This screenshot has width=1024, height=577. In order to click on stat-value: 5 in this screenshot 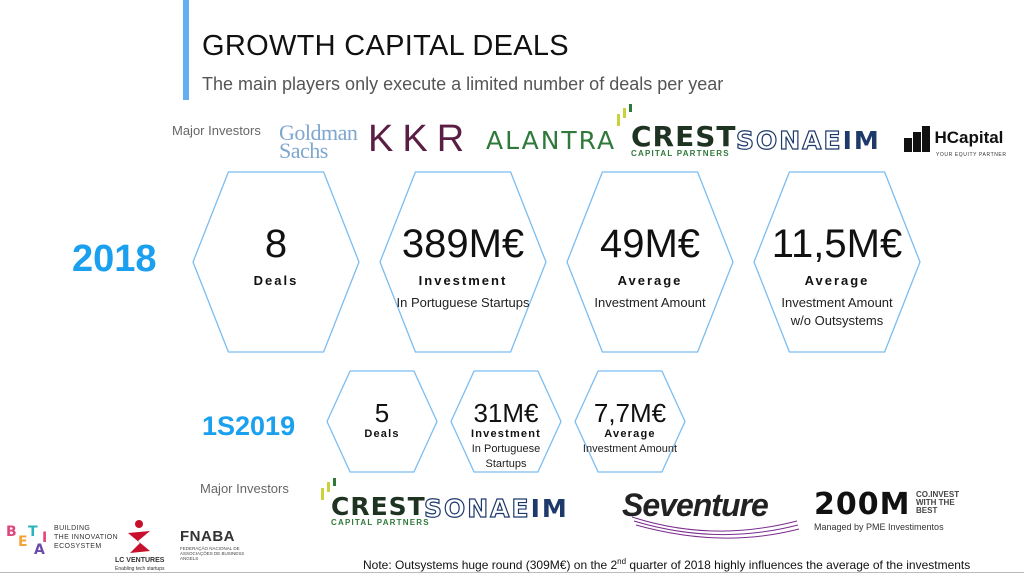, I will do `click(382, 413)`.